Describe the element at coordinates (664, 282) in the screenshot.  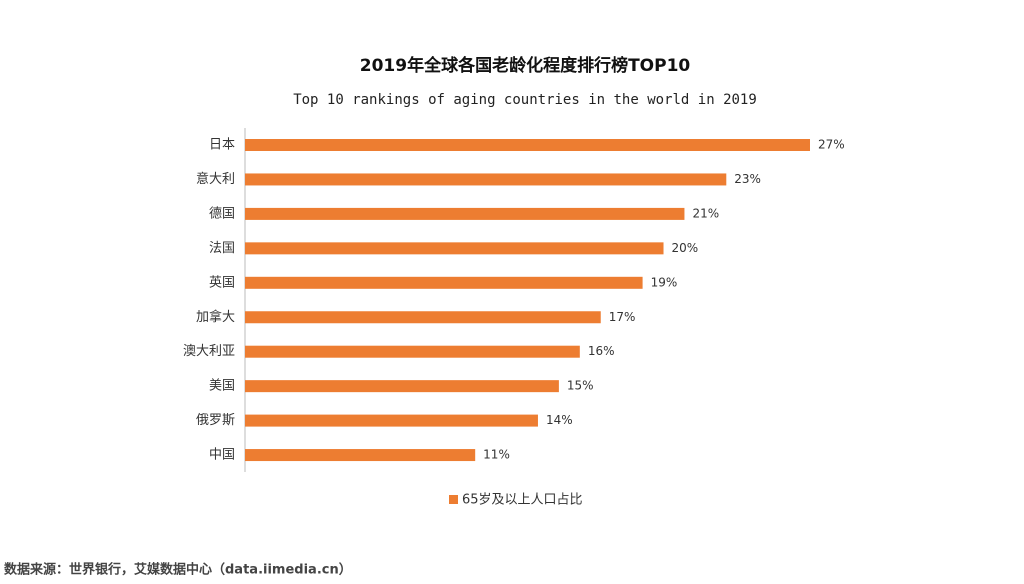
I see `value-label: 19%` at that location.